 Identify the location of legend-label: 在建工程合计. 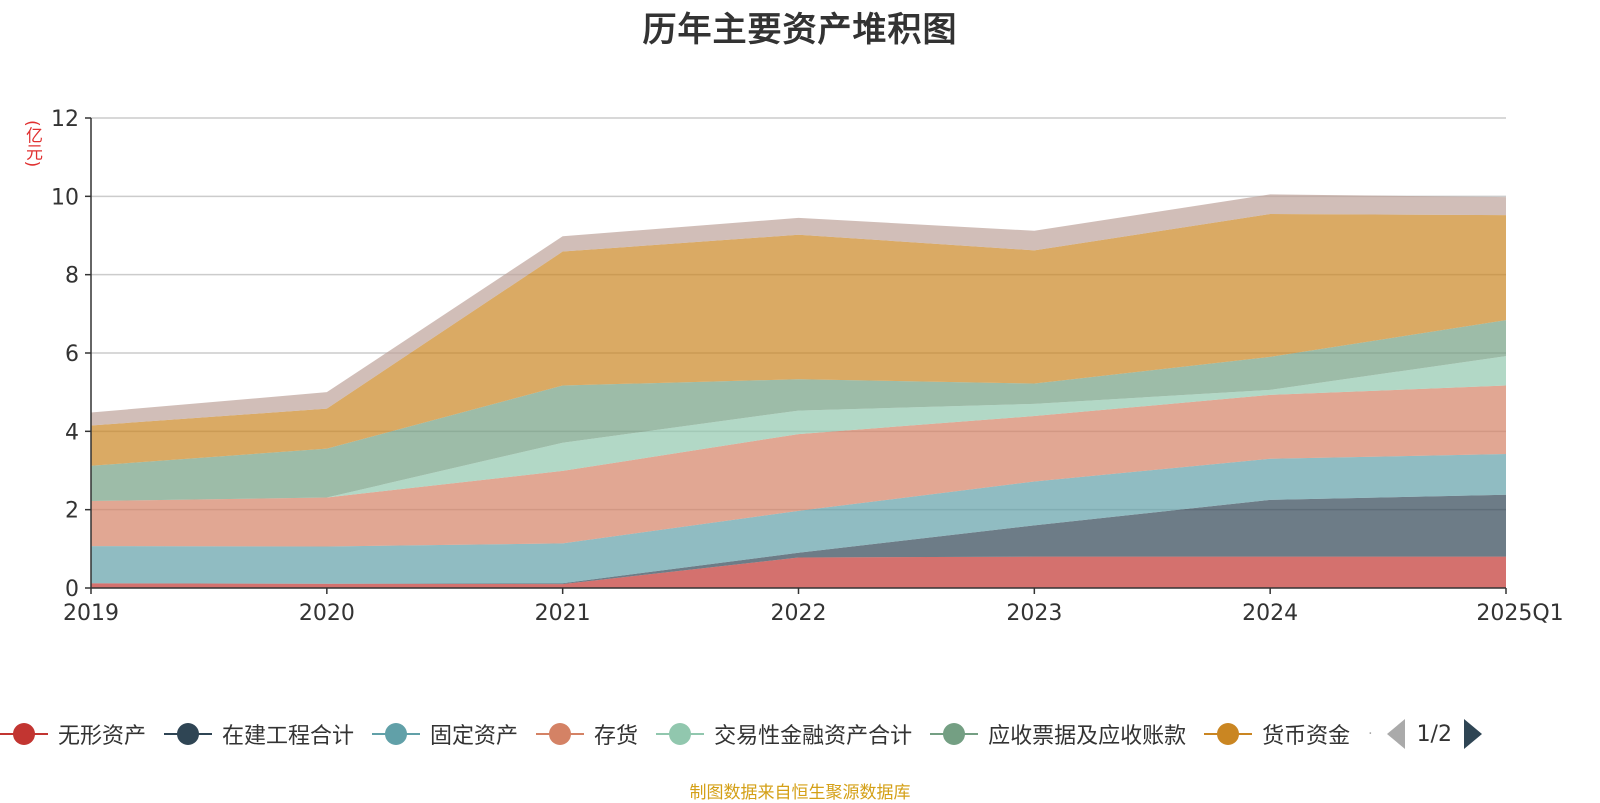
(288, 736).